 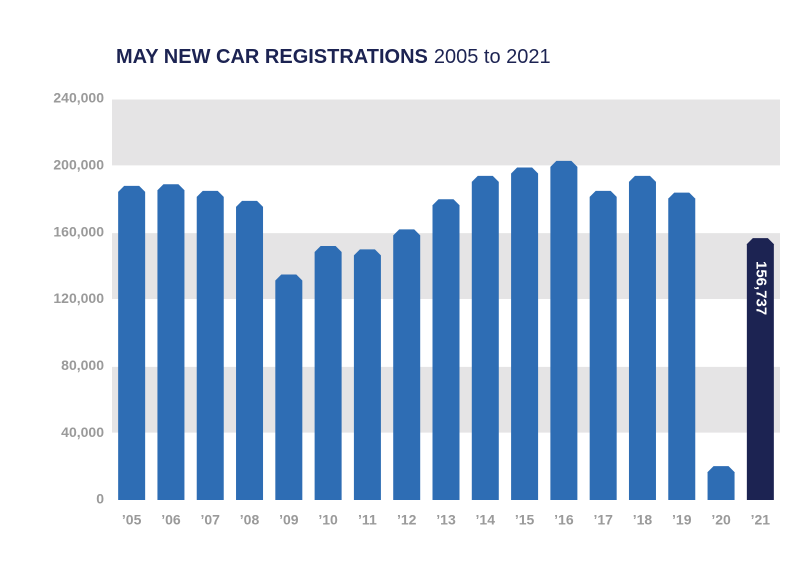 What do you see at coordinates (603, 520) in the screenshot?
I see `x-tick-label: ’17` at bounding box center [603, 520].